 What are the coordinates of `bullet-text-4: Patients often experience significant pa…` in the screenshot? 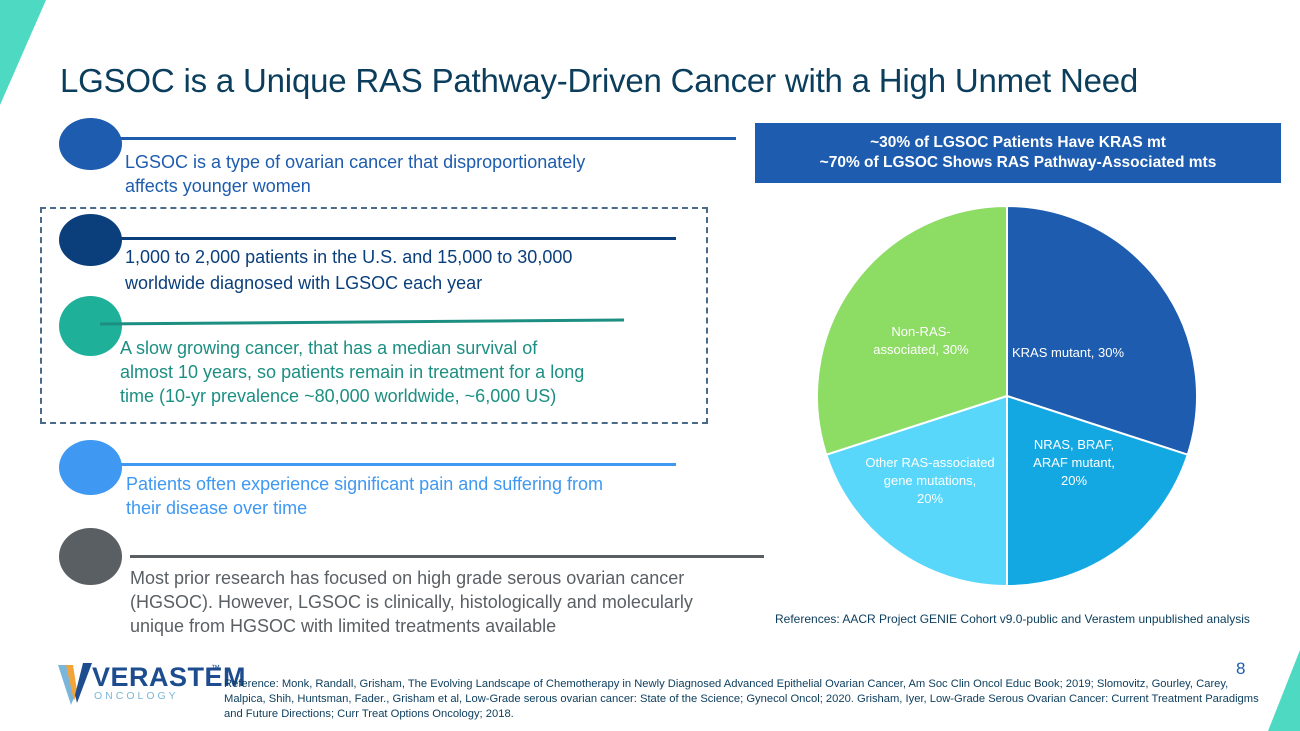 It's located at (364, 496).